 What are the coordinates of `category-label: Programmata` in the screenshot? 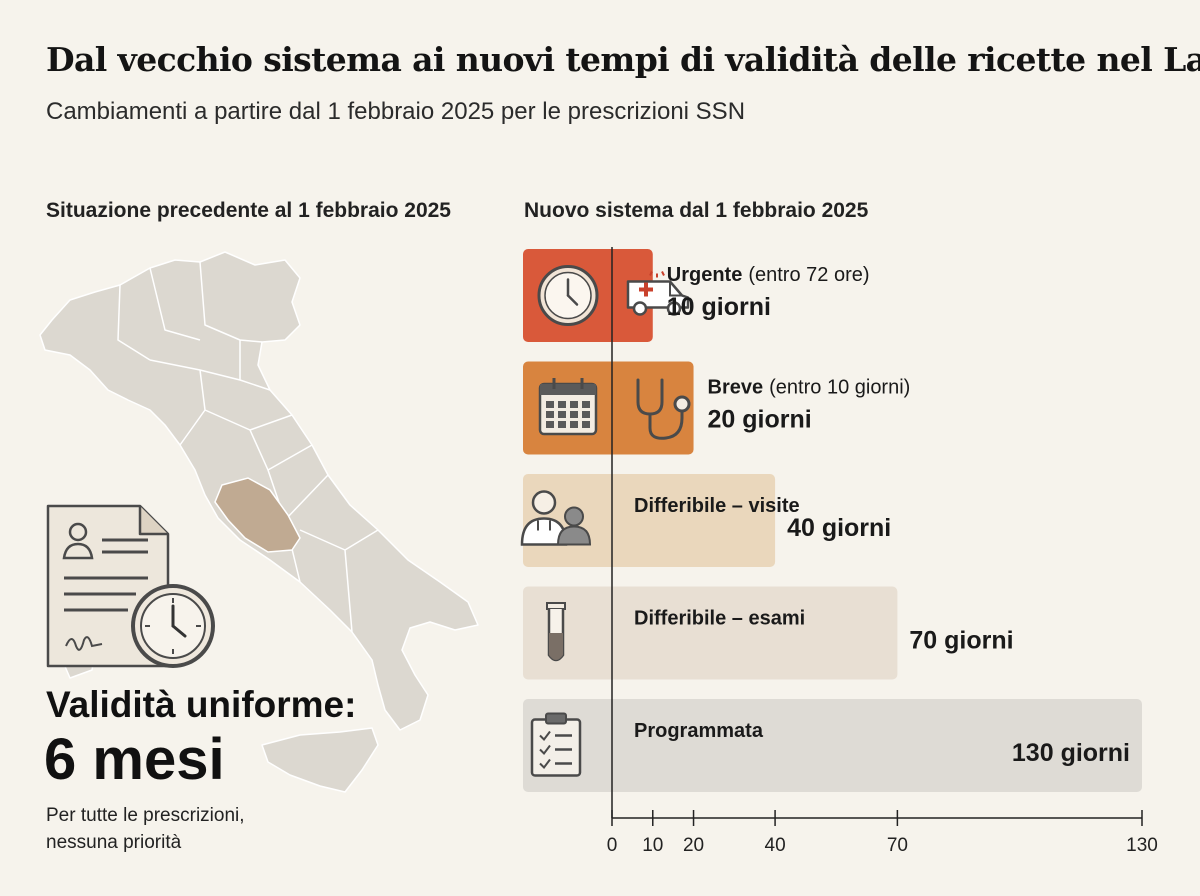 It's located at (699, 731).